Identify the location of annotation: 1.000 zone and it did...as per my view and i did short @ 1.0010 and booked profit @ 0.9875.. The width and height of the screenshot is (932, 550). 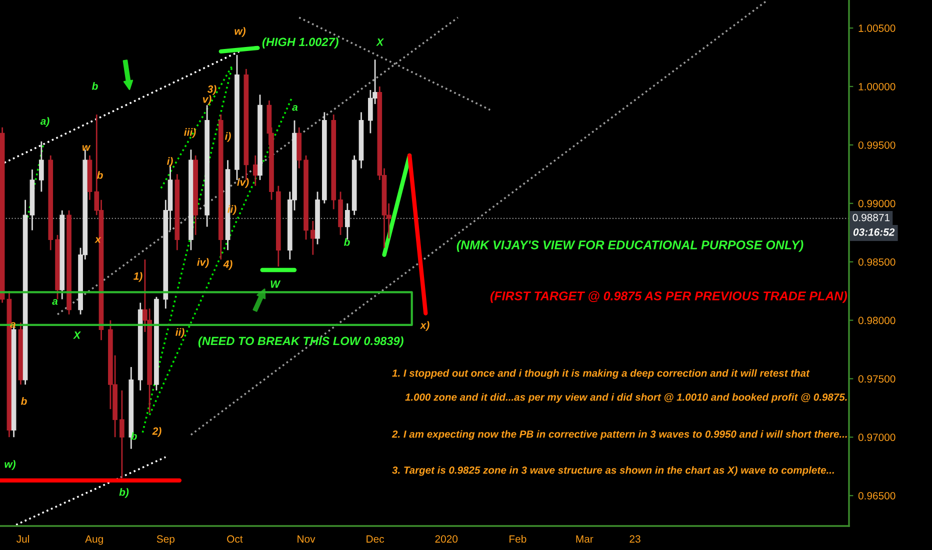
(626, 398).